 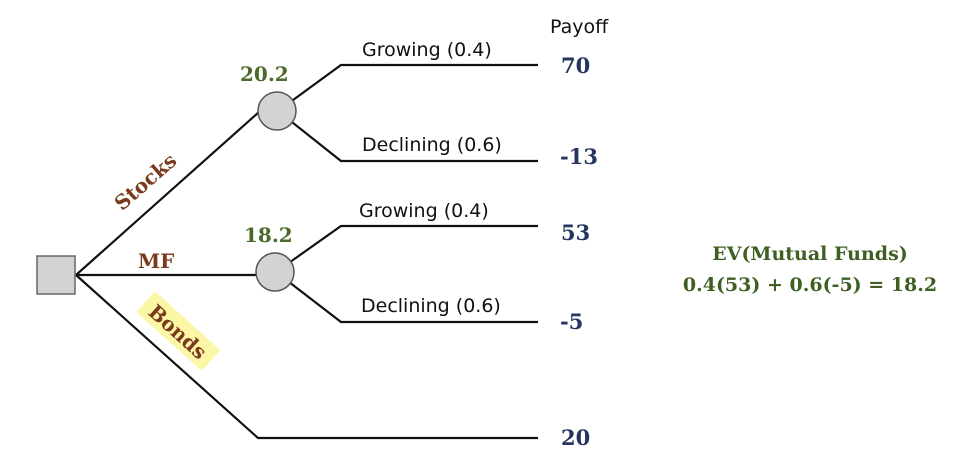 What do you see at coordinates (277, 111) in the screenshot?
I see `stocks-chance-node` at bounding box center [277, 111].